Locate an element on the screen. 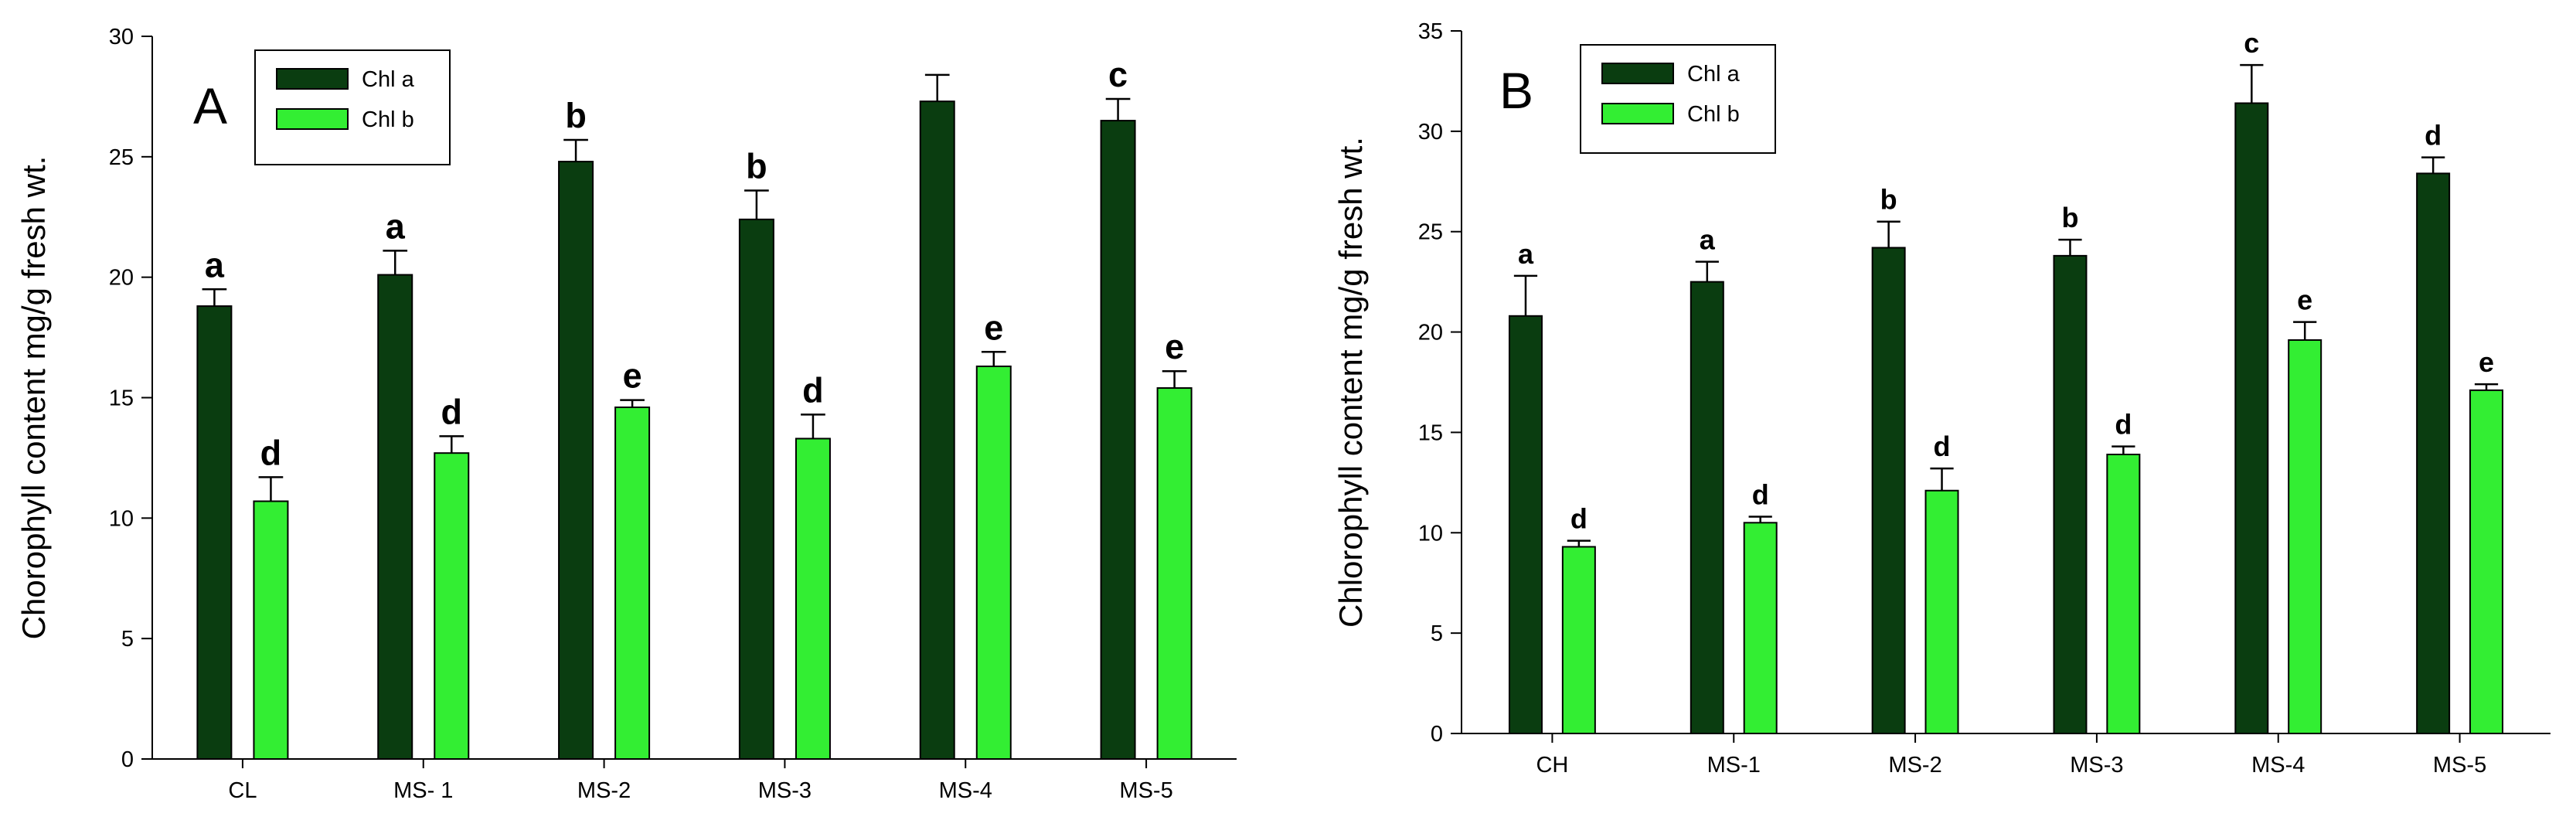  x-tick-label: CH is located at coordinates (1552, 766).